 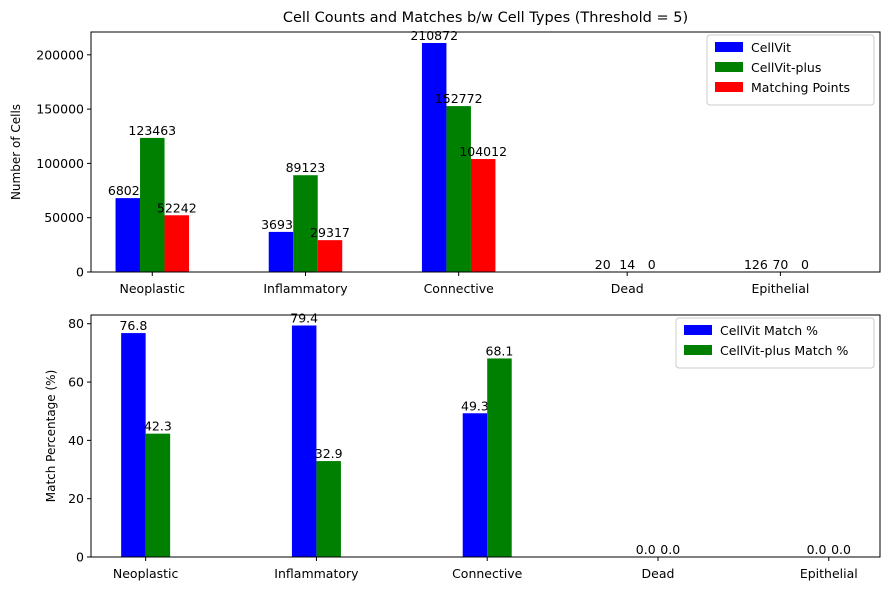 I want to click on y-tick-label: 200000, so click(x=60, y=54).